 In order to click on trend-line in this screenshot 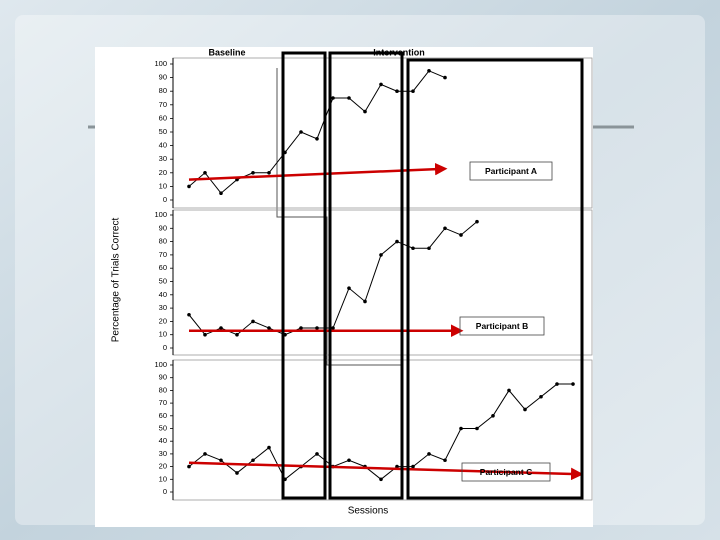, I will do `click(386, 471)`.